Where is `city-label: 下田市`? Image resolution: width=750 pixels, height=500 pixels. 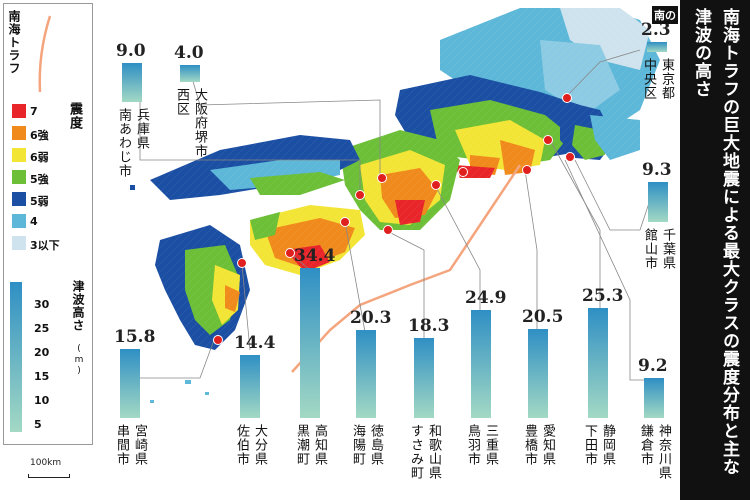 city-label: 下田市 is located at coordinates (589, 445).